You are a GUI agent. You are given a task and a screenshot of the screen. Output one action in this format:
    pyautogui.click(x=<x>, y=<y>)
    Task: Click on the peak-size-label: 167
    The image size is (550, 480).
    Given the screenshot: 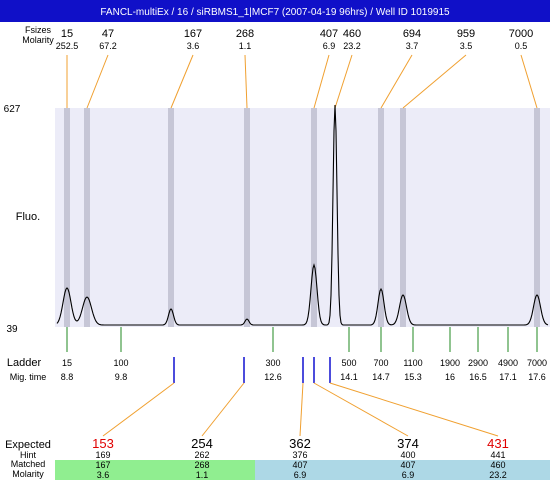 What is the action you would take?
    pyautogui.click(x=193, y=34)
    